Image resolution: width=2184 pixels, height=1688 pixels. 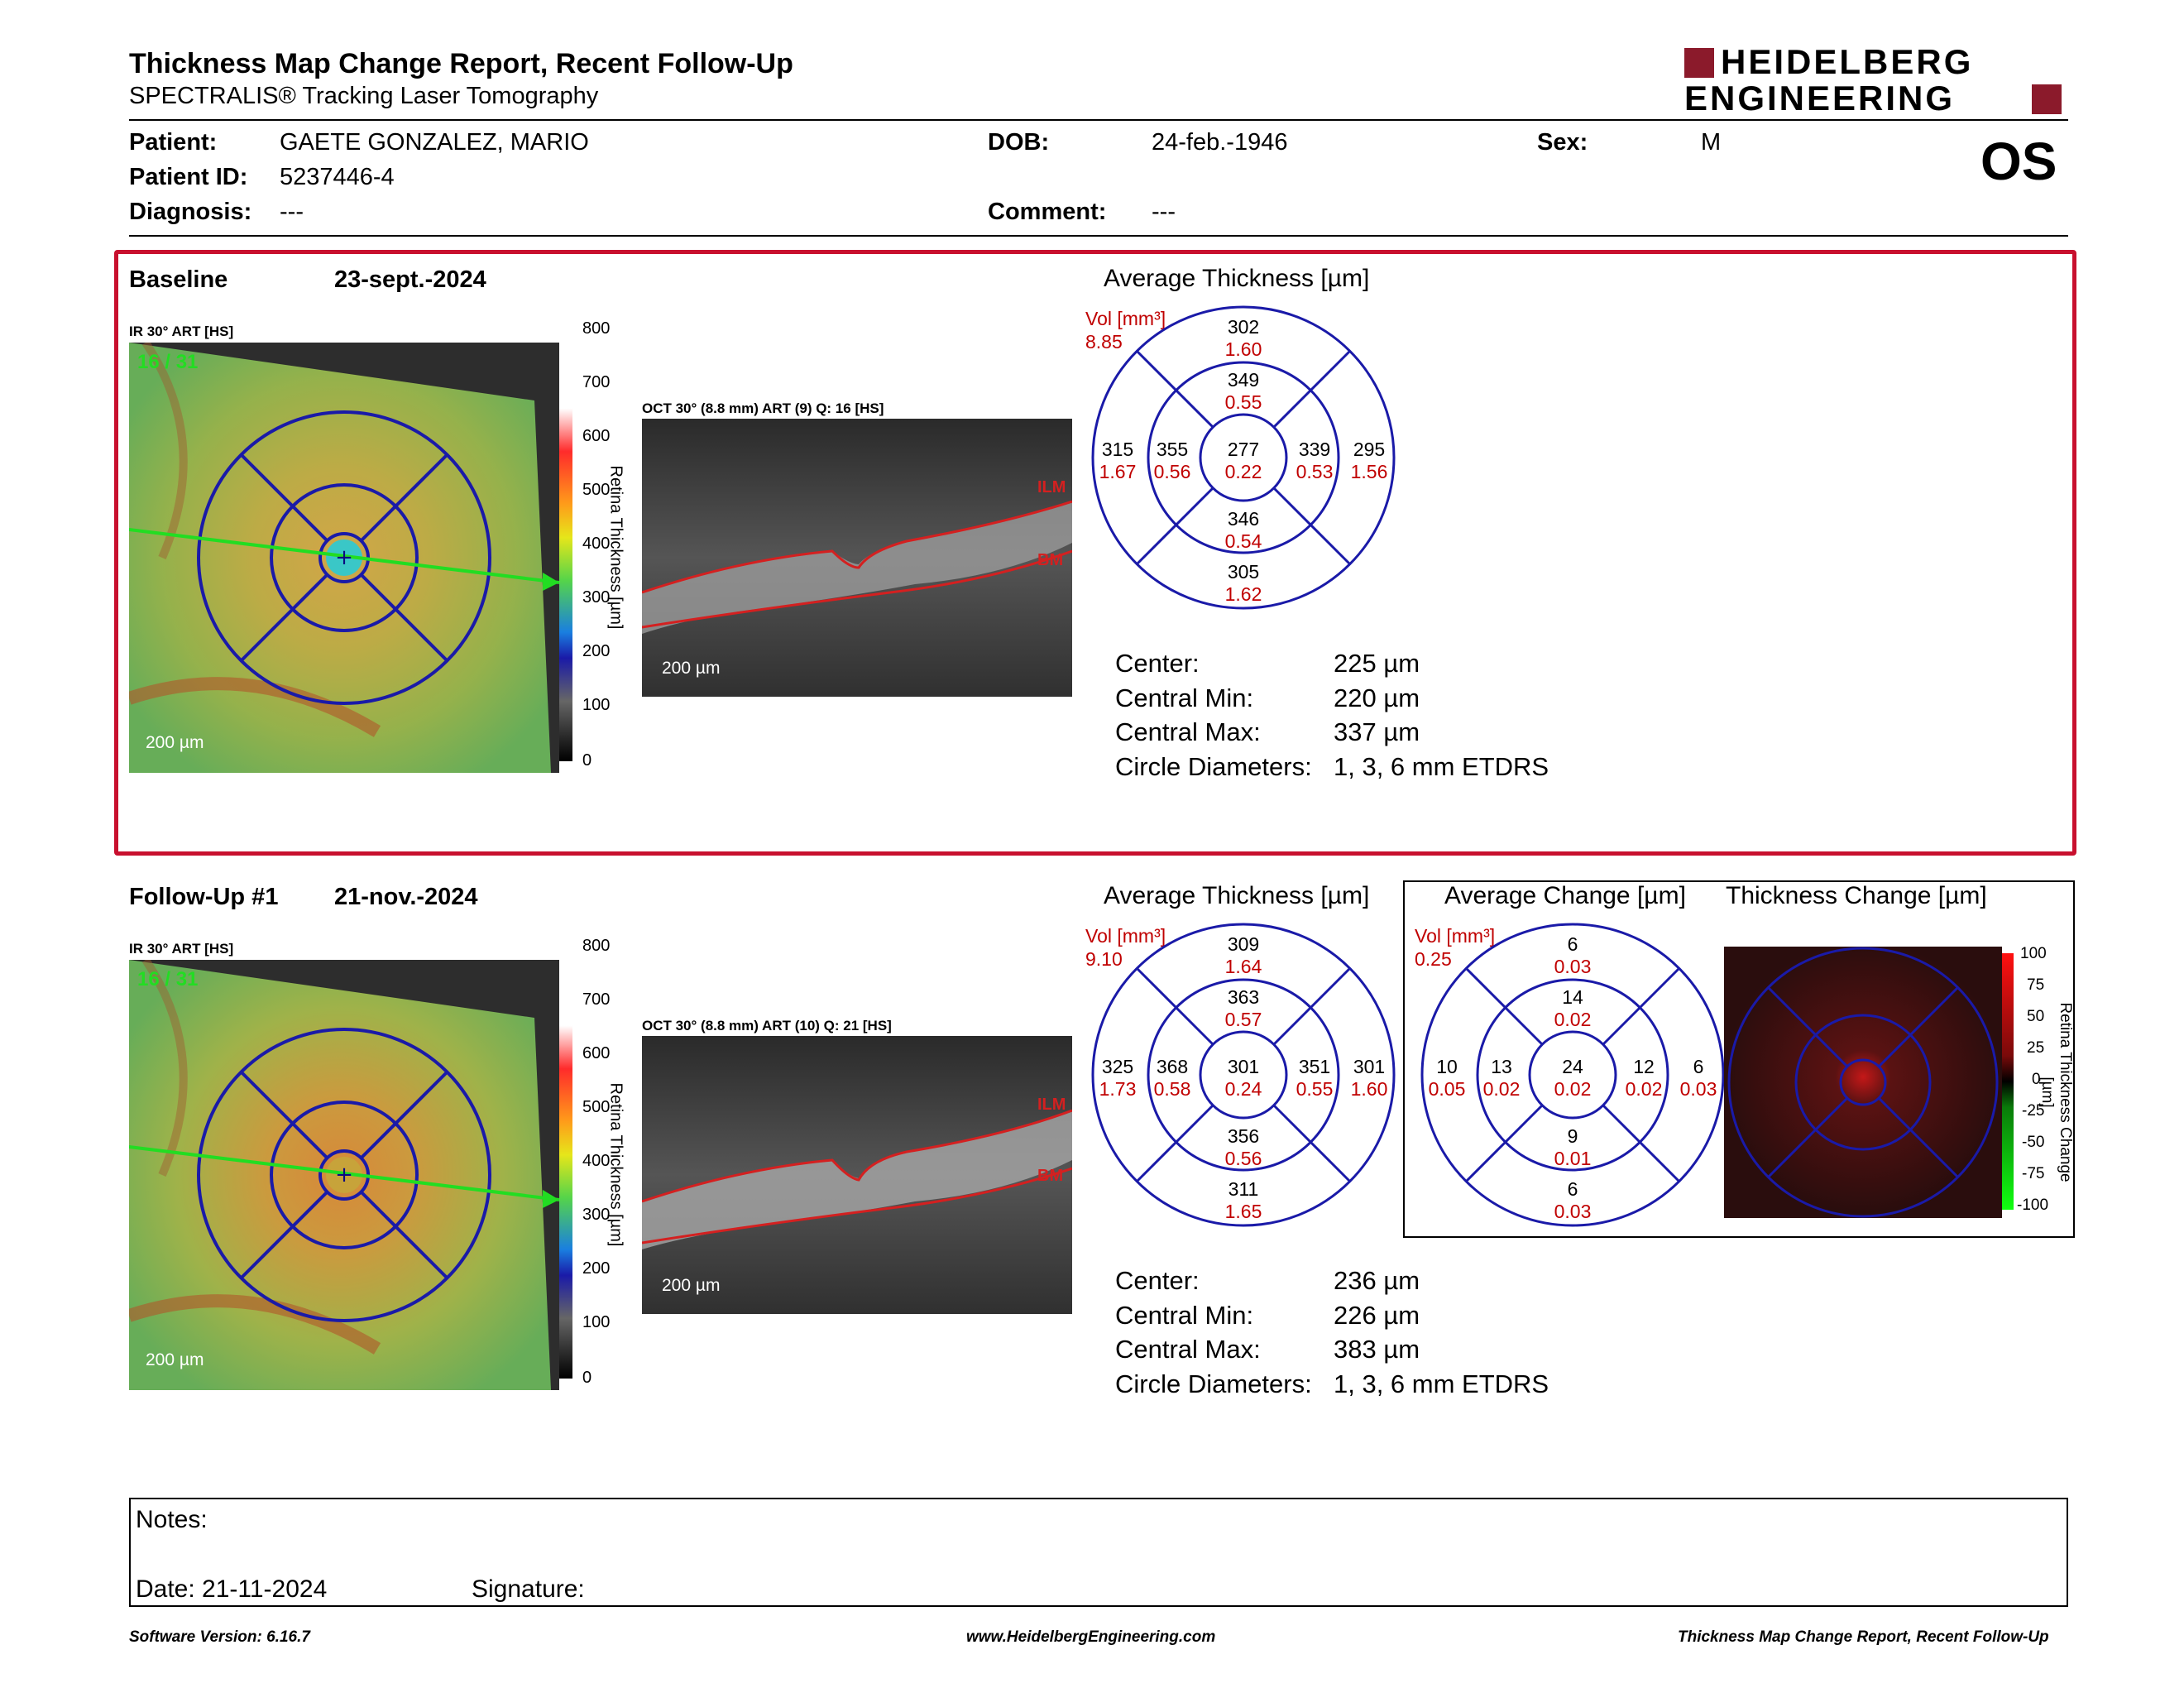 What do you see at coordinates (434, 142) in the screenshot?
I see `patient-name: GAETE GONZALEZ, MARIO` at bounding box center [434, 142].